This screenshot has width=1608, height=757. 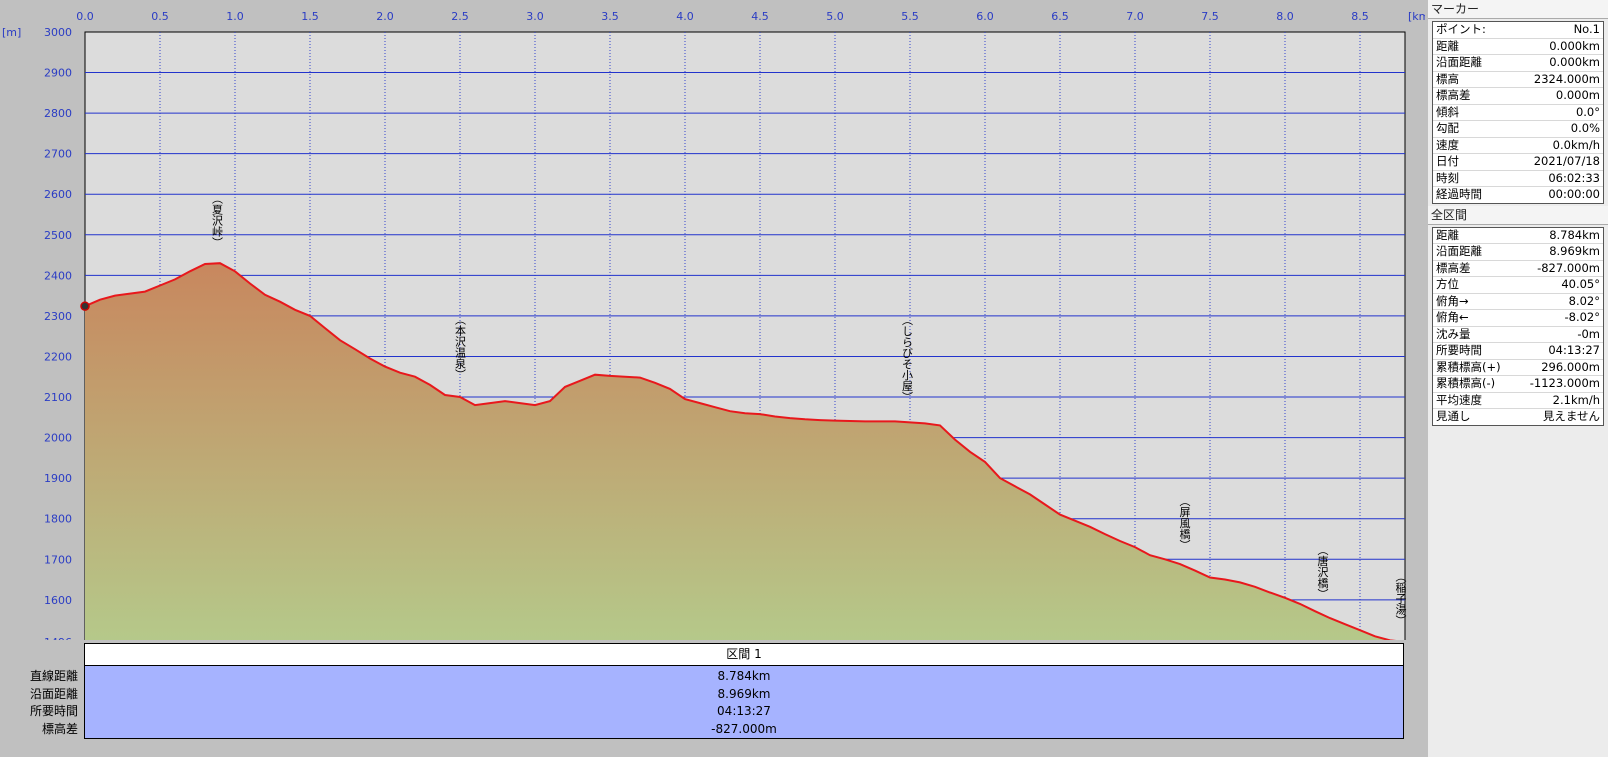 I want to click on x-tick-label: 5.5, so click(x=910, y=16).